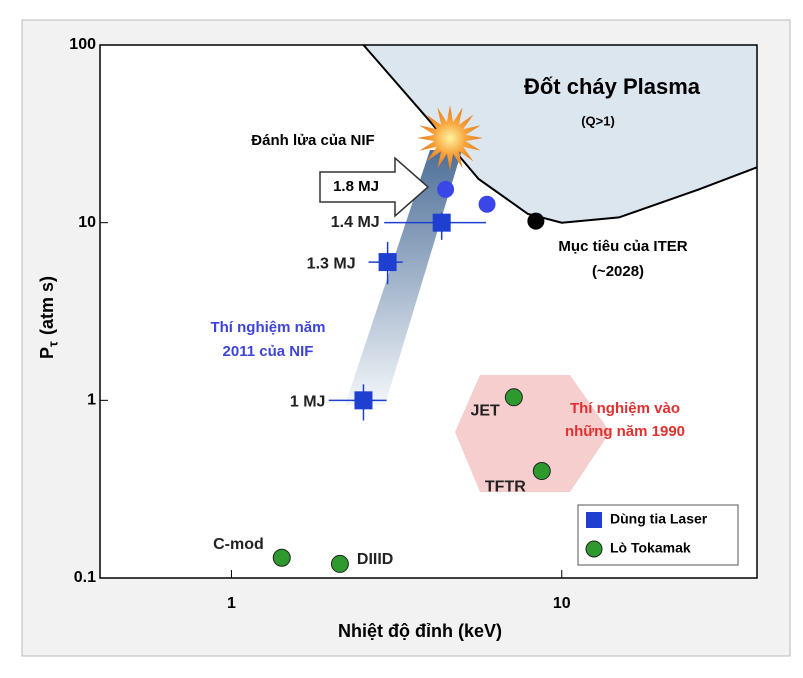 Image resolution: width=803 pixels, height=678 pixels. Describe the element at coordinates (659, 519) in the screenshot. I see `legend-label: Dùng tia Laser` at that location.